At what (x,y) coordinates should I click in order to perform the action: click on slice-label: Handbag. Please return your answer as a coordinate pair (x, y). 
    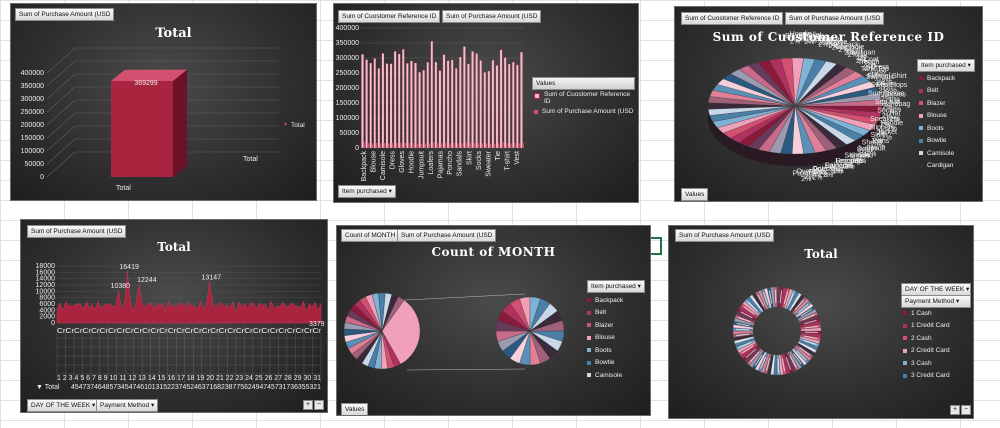
    Looking at the image, I should click on (896, 104).